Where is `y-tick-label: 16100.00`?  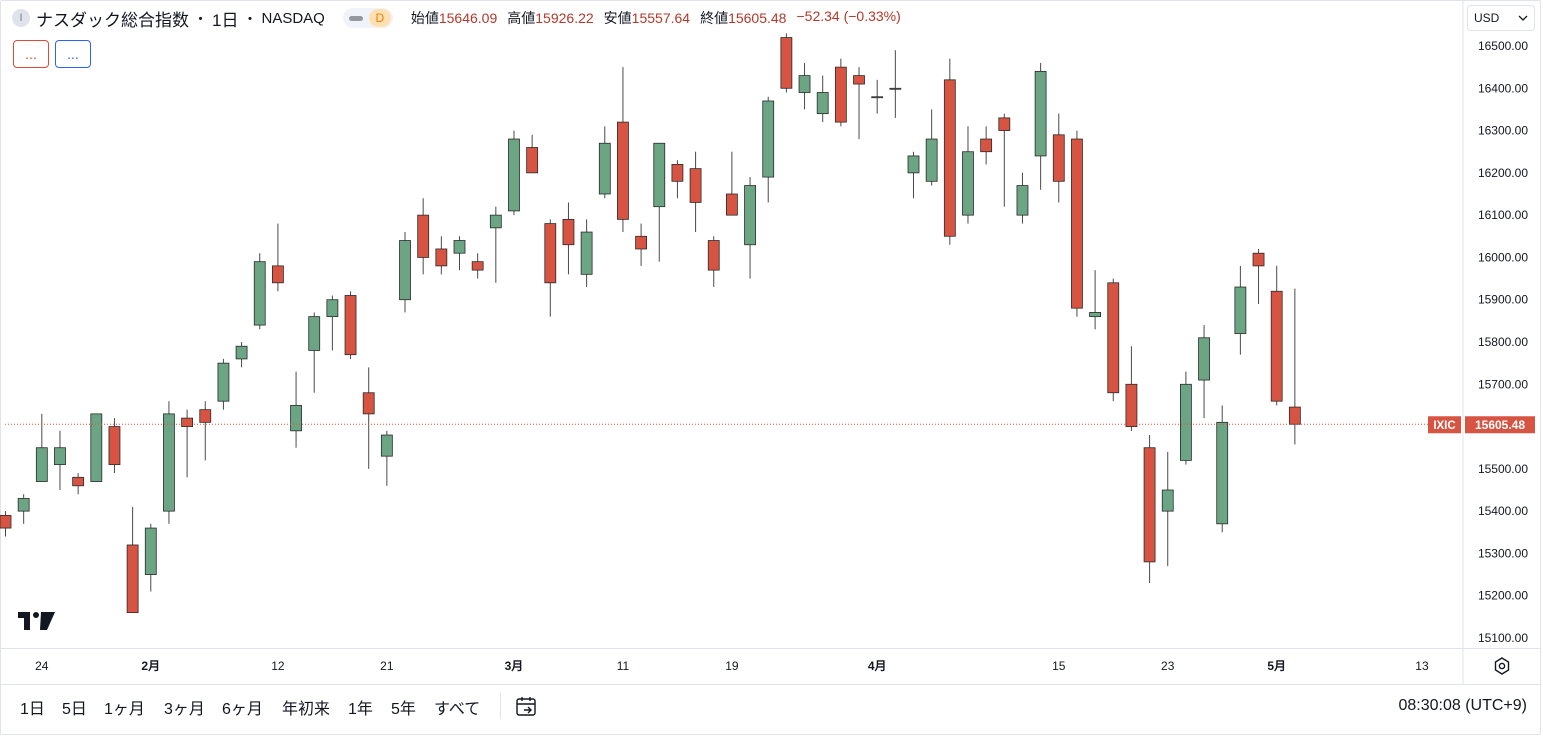 y-tick-label: 16100.00 is located at coordinates (1503, 215).